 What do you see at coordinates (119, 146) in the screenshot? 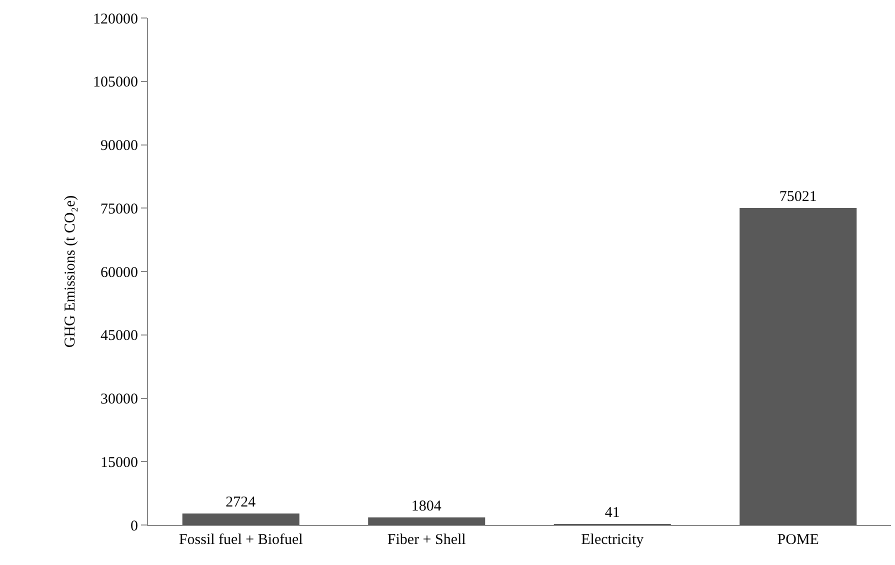
I see `y-tick-label: 90000` at bounding box center [119, 146].